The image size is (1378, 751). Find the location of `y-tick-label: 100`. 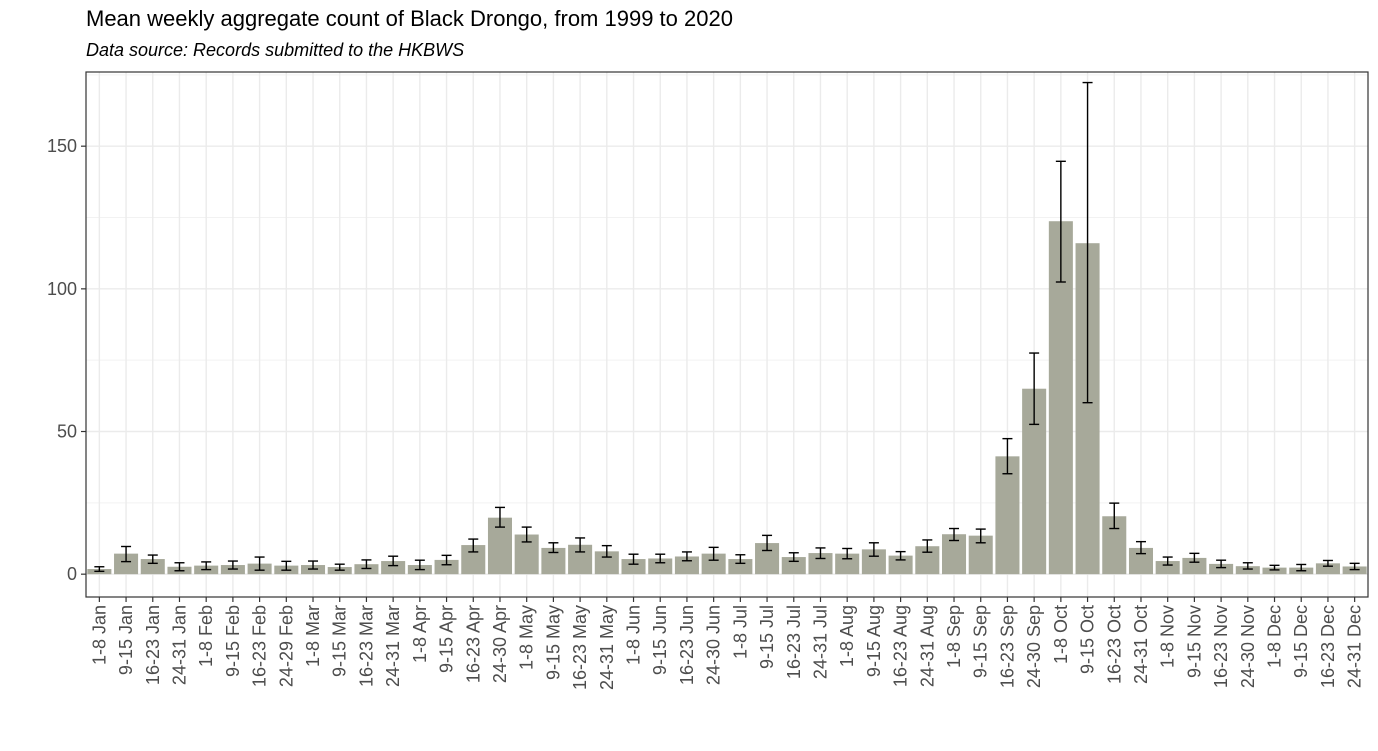

y-tick-label: 100 is located at coordinates (62, 289).